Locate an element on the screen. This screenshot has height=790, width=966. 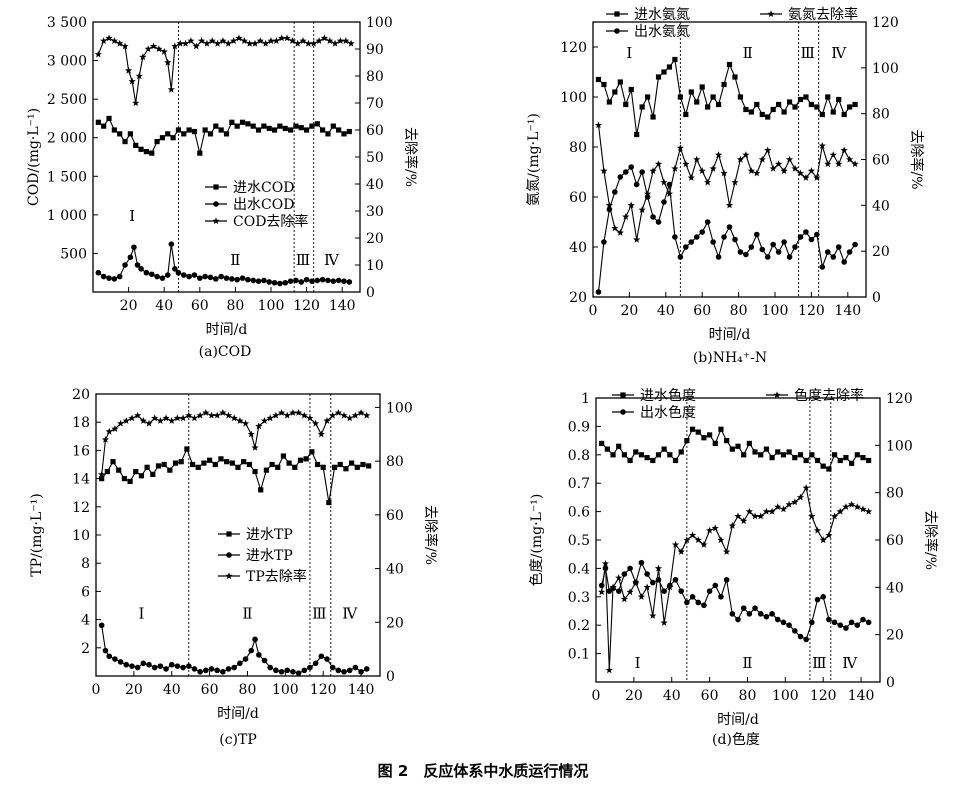
y-tick-label: 40 is located at coordinates (578, 248).